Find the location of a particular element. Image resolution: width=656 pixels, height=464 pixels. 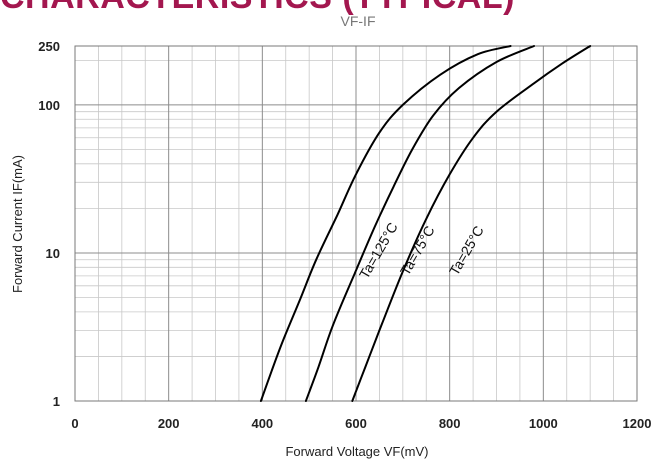

x-axis-title: Forward Voltage VF(mV) is located at coordinates (356, 451).